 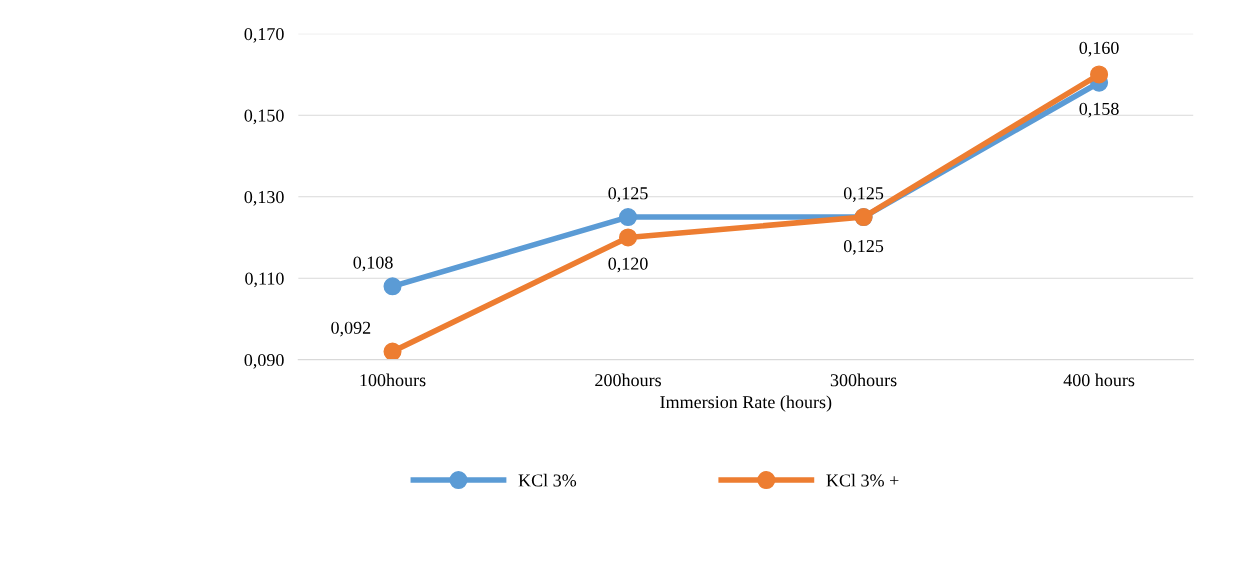 What do you see at coordinates (547, 480) in the screenshot?
I see `legend-label: KCl 3%` at bounding box center [547, 480].